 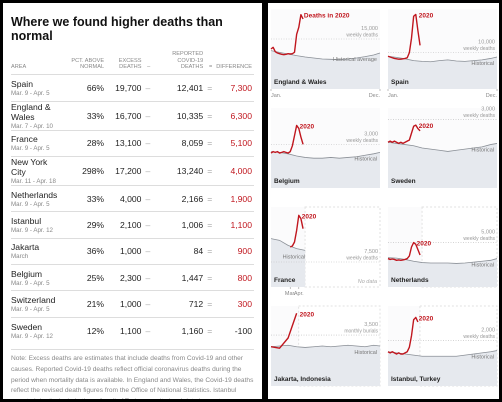 I want to click on difference-cell: 900, so click(x=234, y=251).